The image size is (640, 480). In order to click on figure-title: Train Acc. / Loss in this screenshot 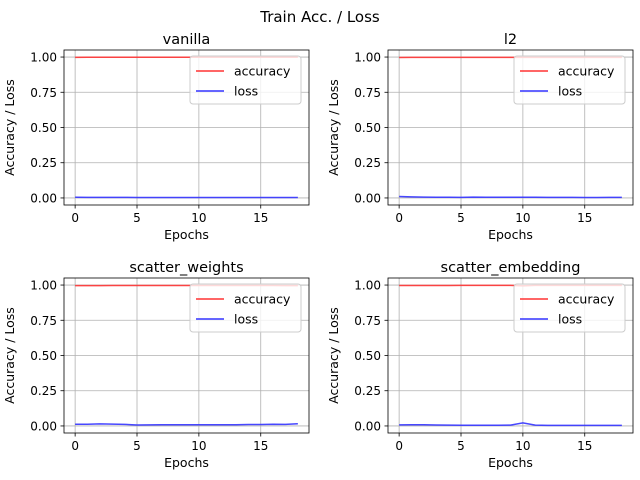, I will do `click(319, 17)`.